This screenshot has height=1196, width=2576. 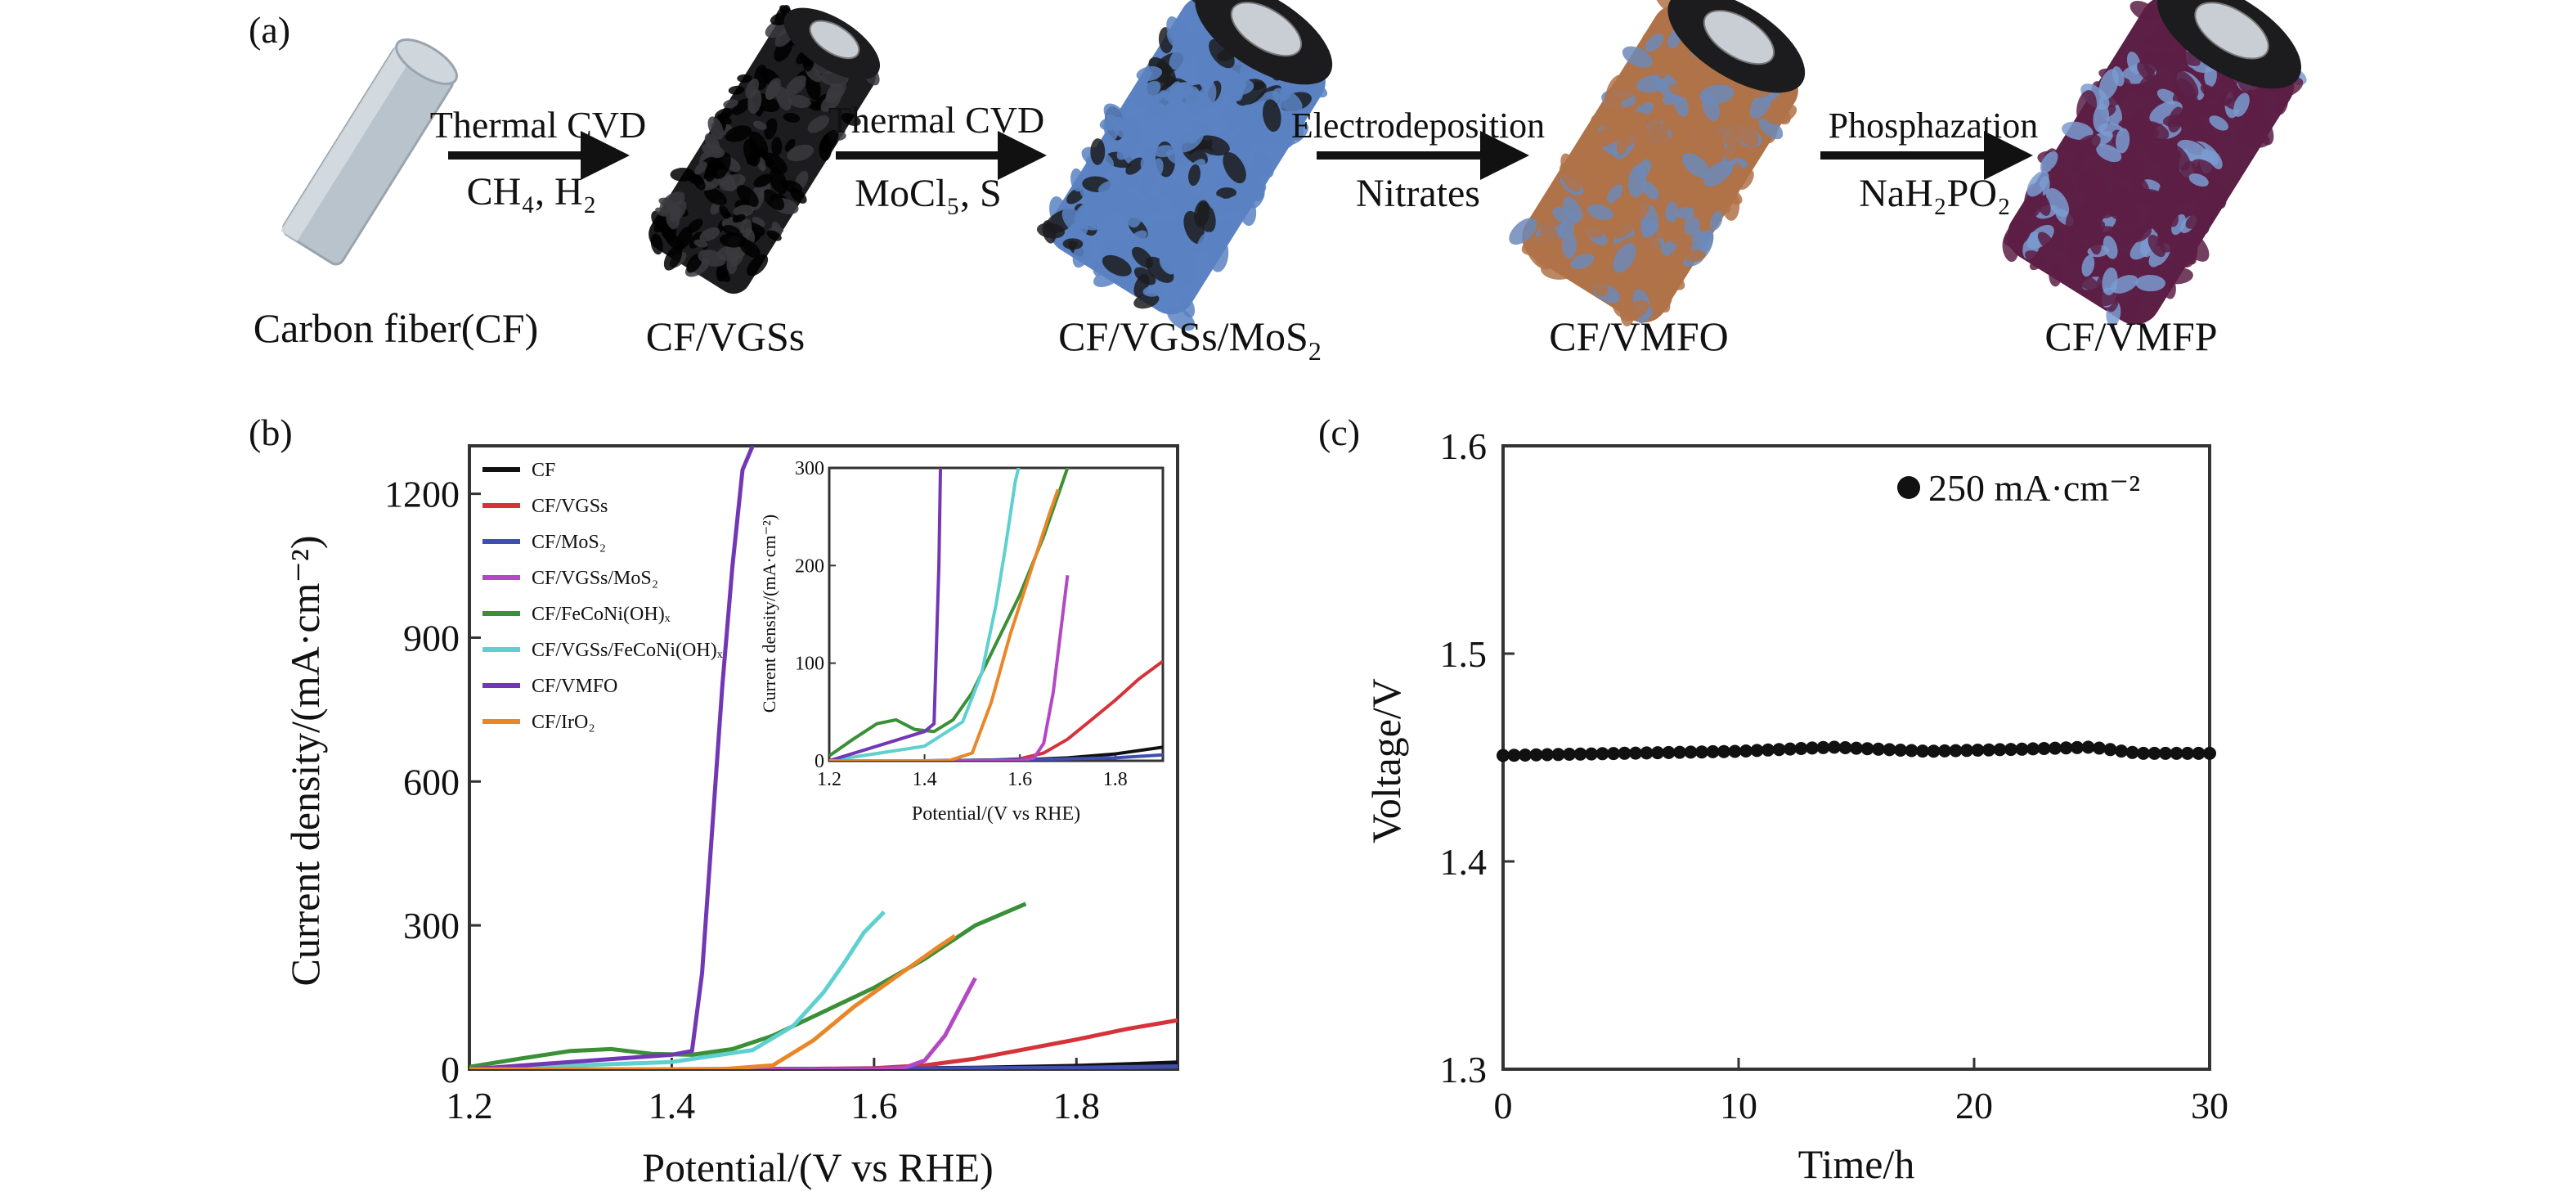 What do you see at coordinates (810, 664) in the screenshot?
I see `inset-y-tick-label: 100` at bounding box center [810, 664].